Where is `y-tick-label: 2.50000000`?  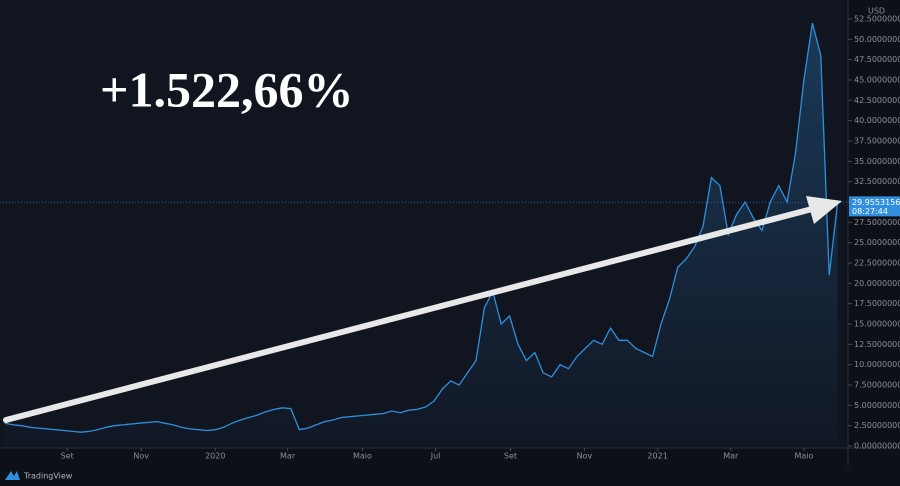 y-tick-label: 2.50000000 is located at coordinates (877, 425).